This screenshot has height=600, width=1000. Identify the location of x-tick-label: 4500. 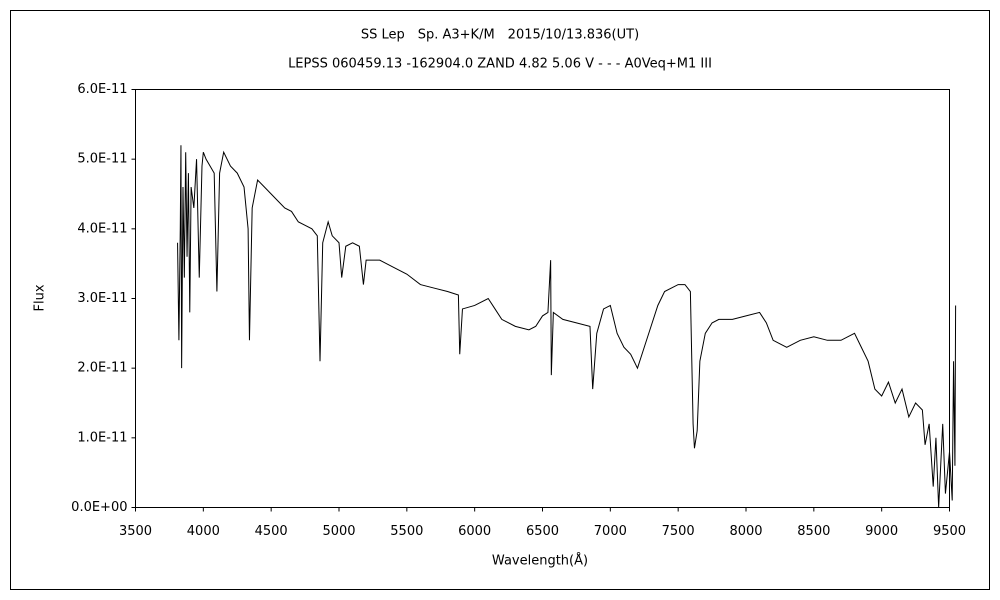
(271, 531).